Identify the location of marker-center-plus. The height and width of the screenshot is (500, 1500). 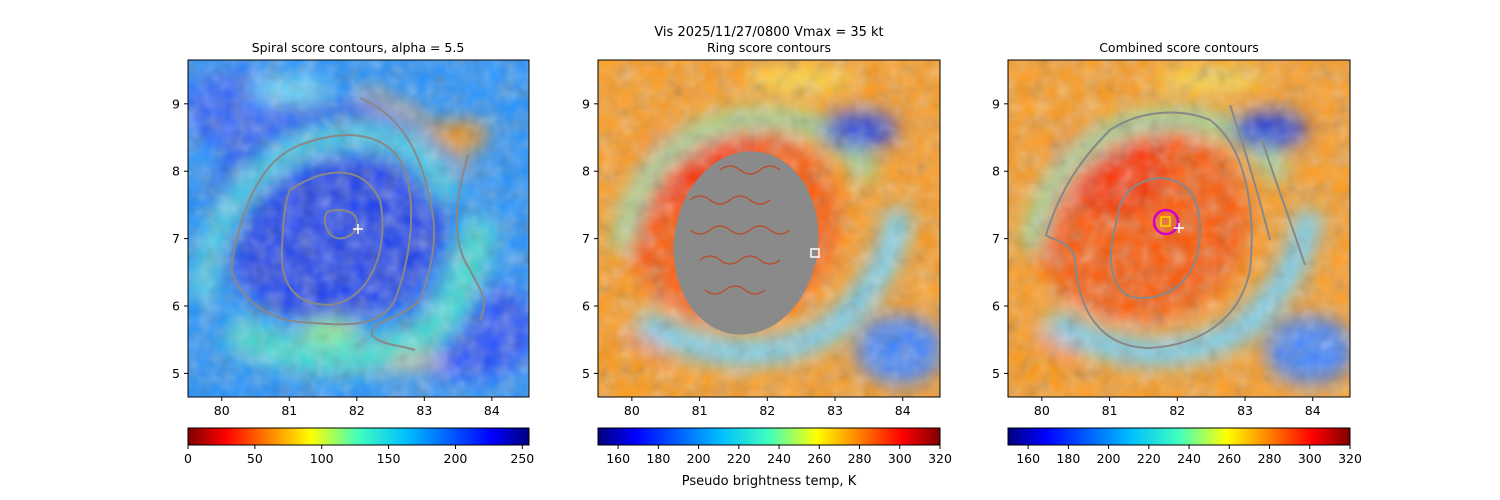
(358, 229).